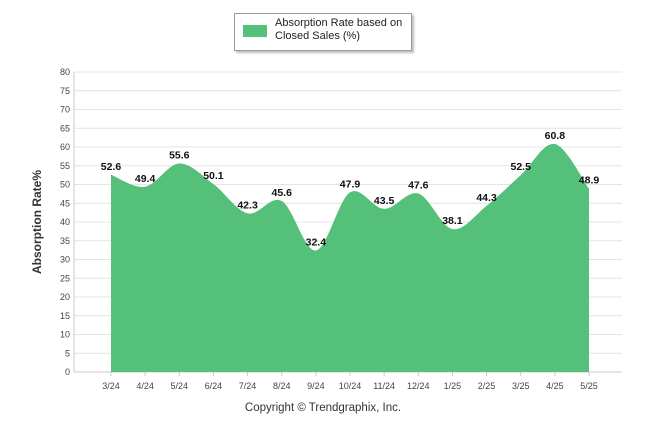 The width and height of the screenshot is (646, 434). I want to click on data-label: 49.4, so click(145, 179).